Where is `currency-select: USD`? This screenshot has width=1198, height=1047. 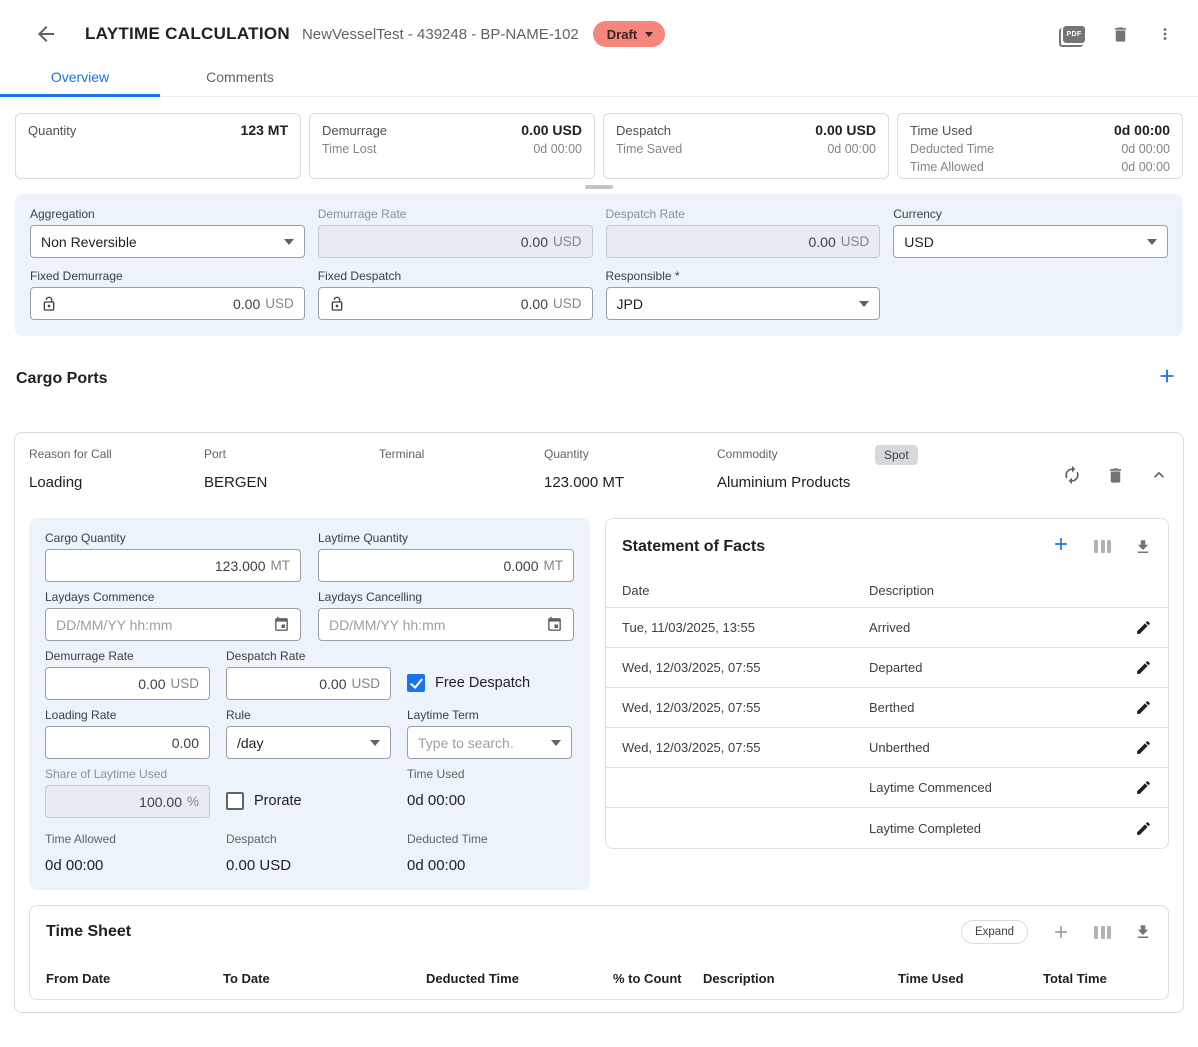 currency-select: USD is located at coordinates (1030, 241).